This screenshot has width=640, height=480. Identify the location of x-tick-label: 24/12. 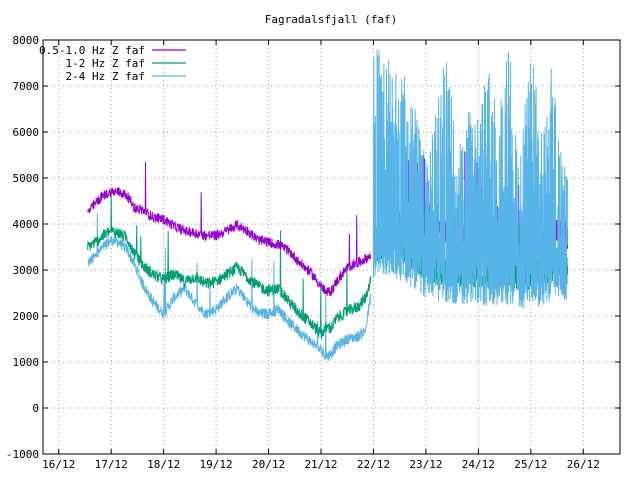
(478, 464).